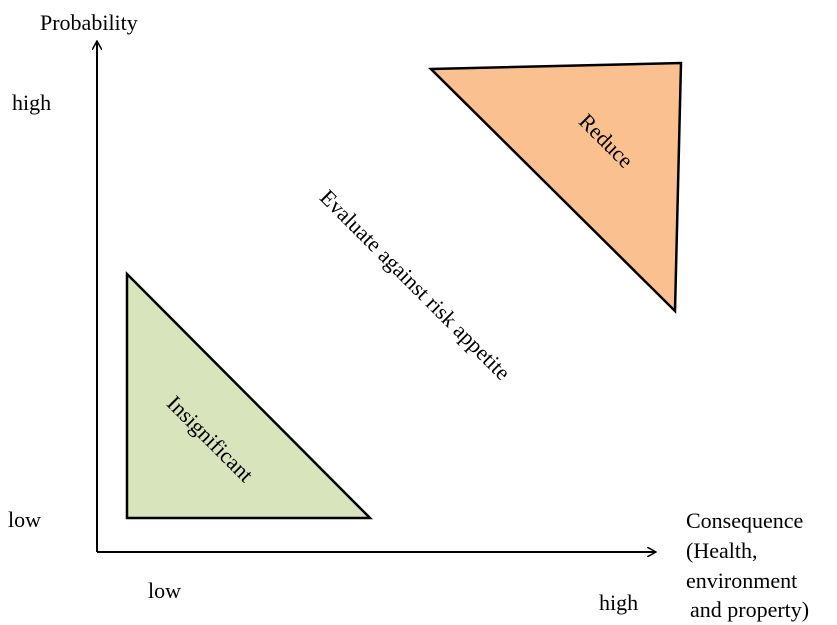 The width and height of the screenshot is (837, 625). What do you see at coordinates (164, 590) in the screenshot?
I see `x-axis-low-label: low` at bounding box center [164, 590].